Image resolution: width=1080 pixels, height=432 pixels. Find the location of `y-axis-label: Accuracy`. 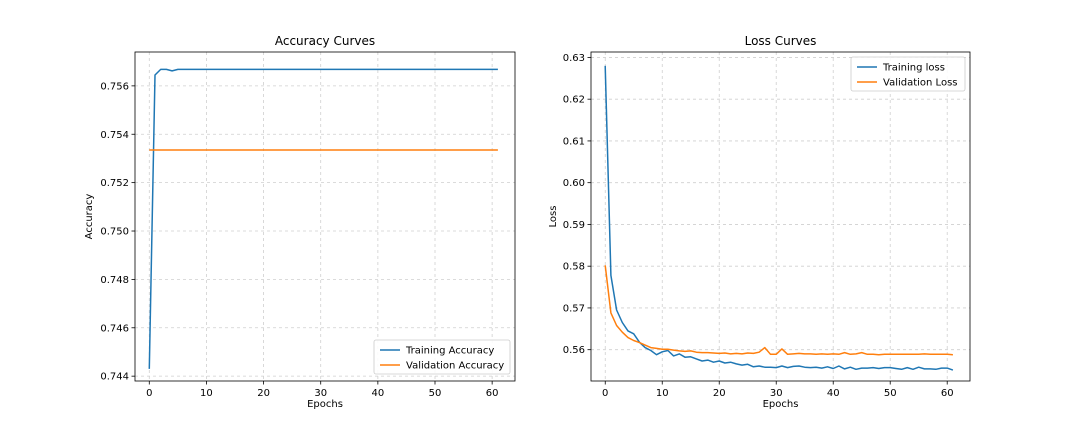

y-axis-label: Accuracy is located at coordinates (89, 217).